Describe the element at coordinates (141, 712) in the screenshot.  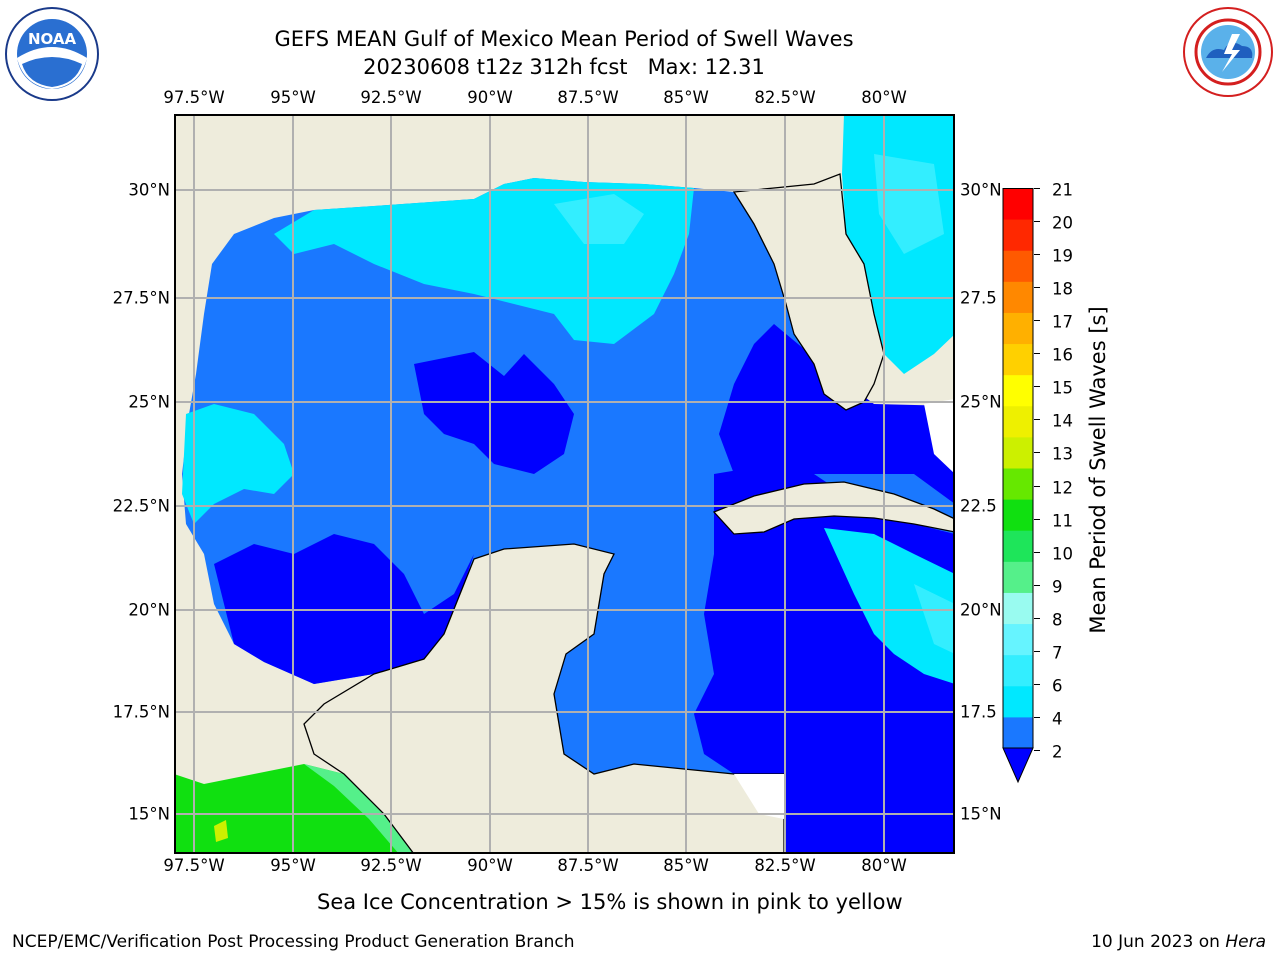
I see `lat-tick: 17.5°N` at that location.